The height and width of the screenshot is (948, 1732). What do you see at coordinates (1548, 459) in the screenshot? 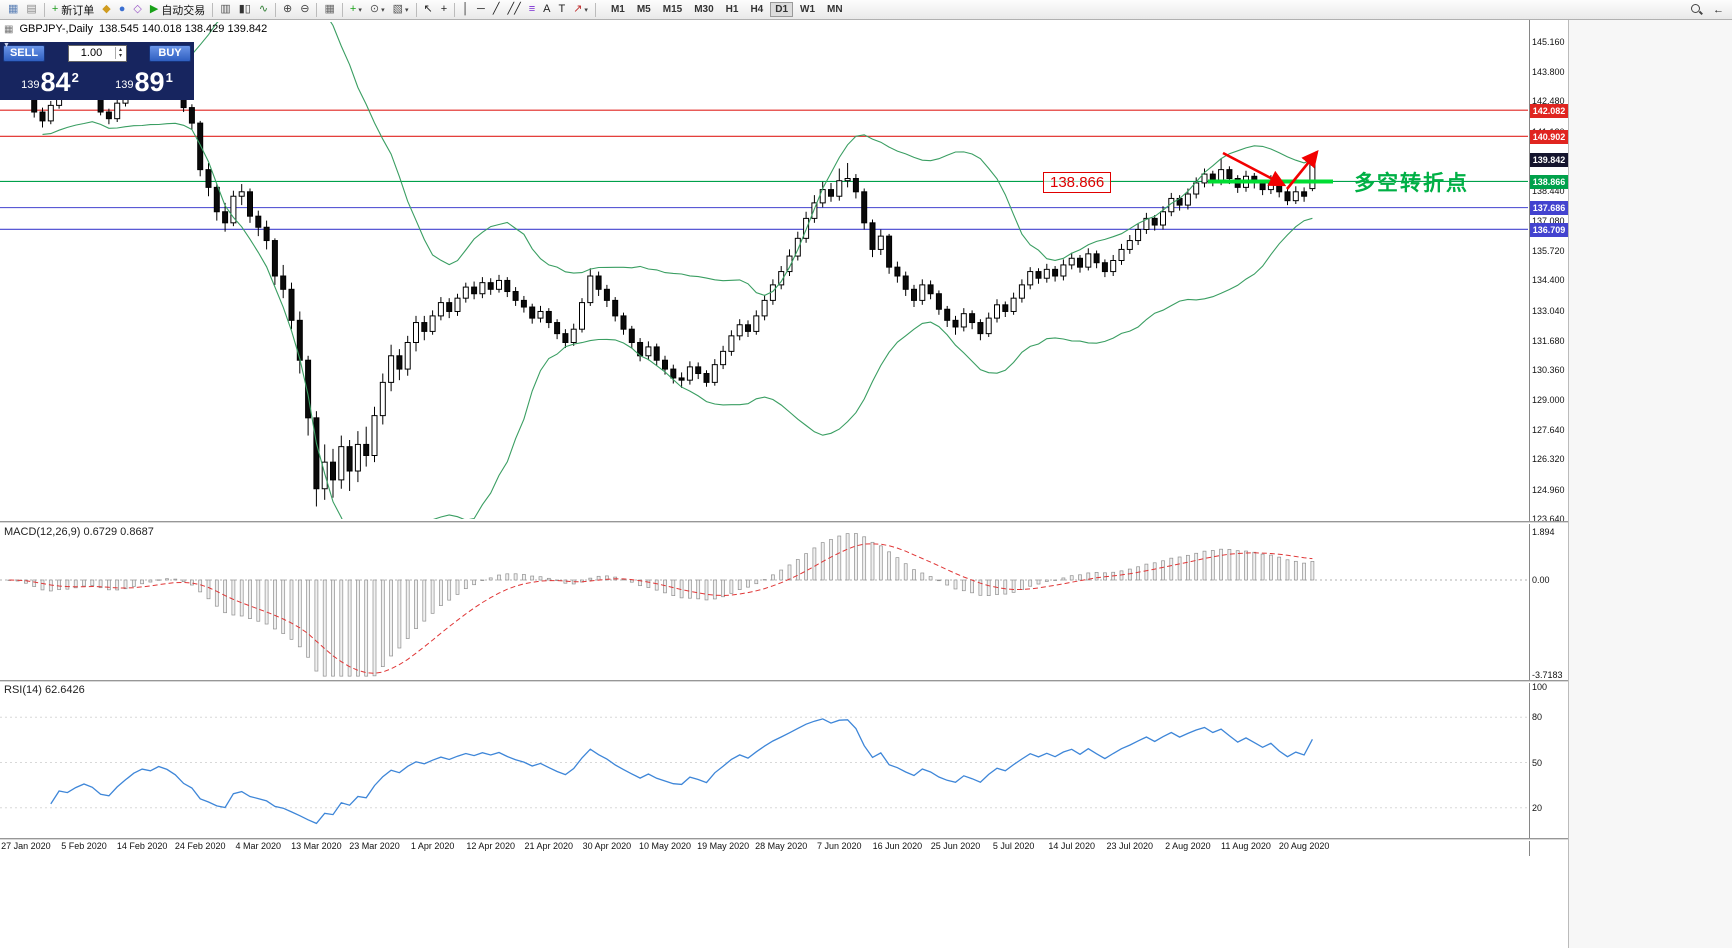
I see `price-tick: 126.320` at bounding box center [1548, 459].